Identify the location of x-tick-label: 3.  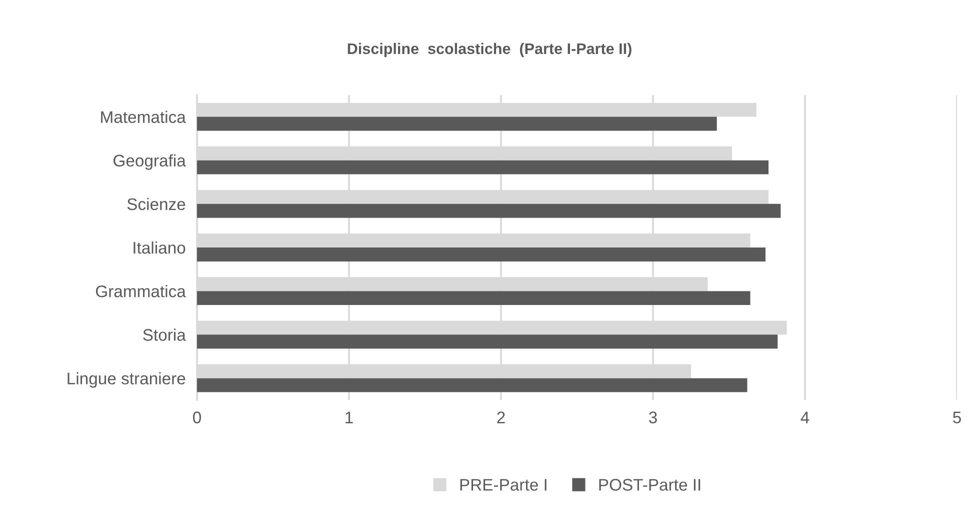
(653, 418).